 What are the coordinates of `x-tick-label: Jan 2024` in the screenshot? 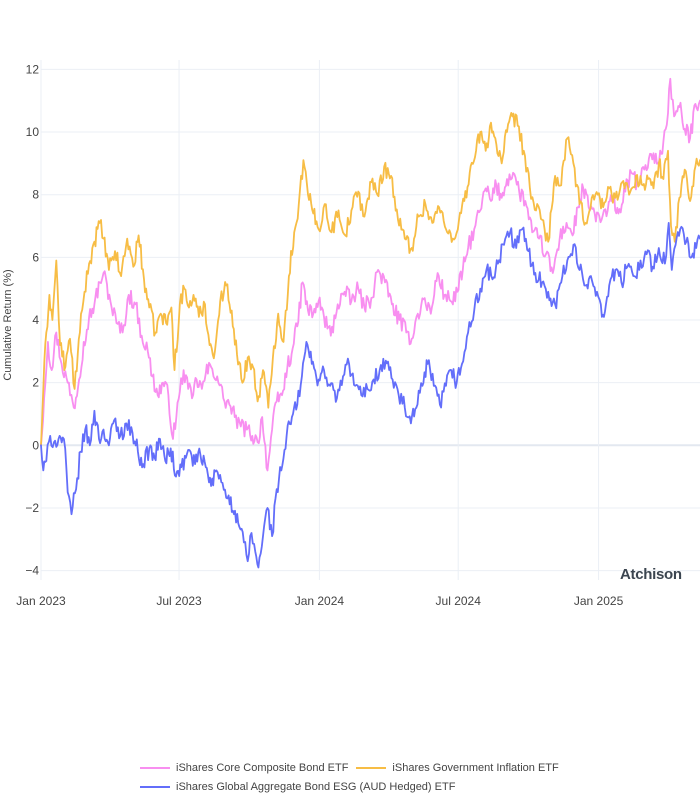 It's located at (320, 601).